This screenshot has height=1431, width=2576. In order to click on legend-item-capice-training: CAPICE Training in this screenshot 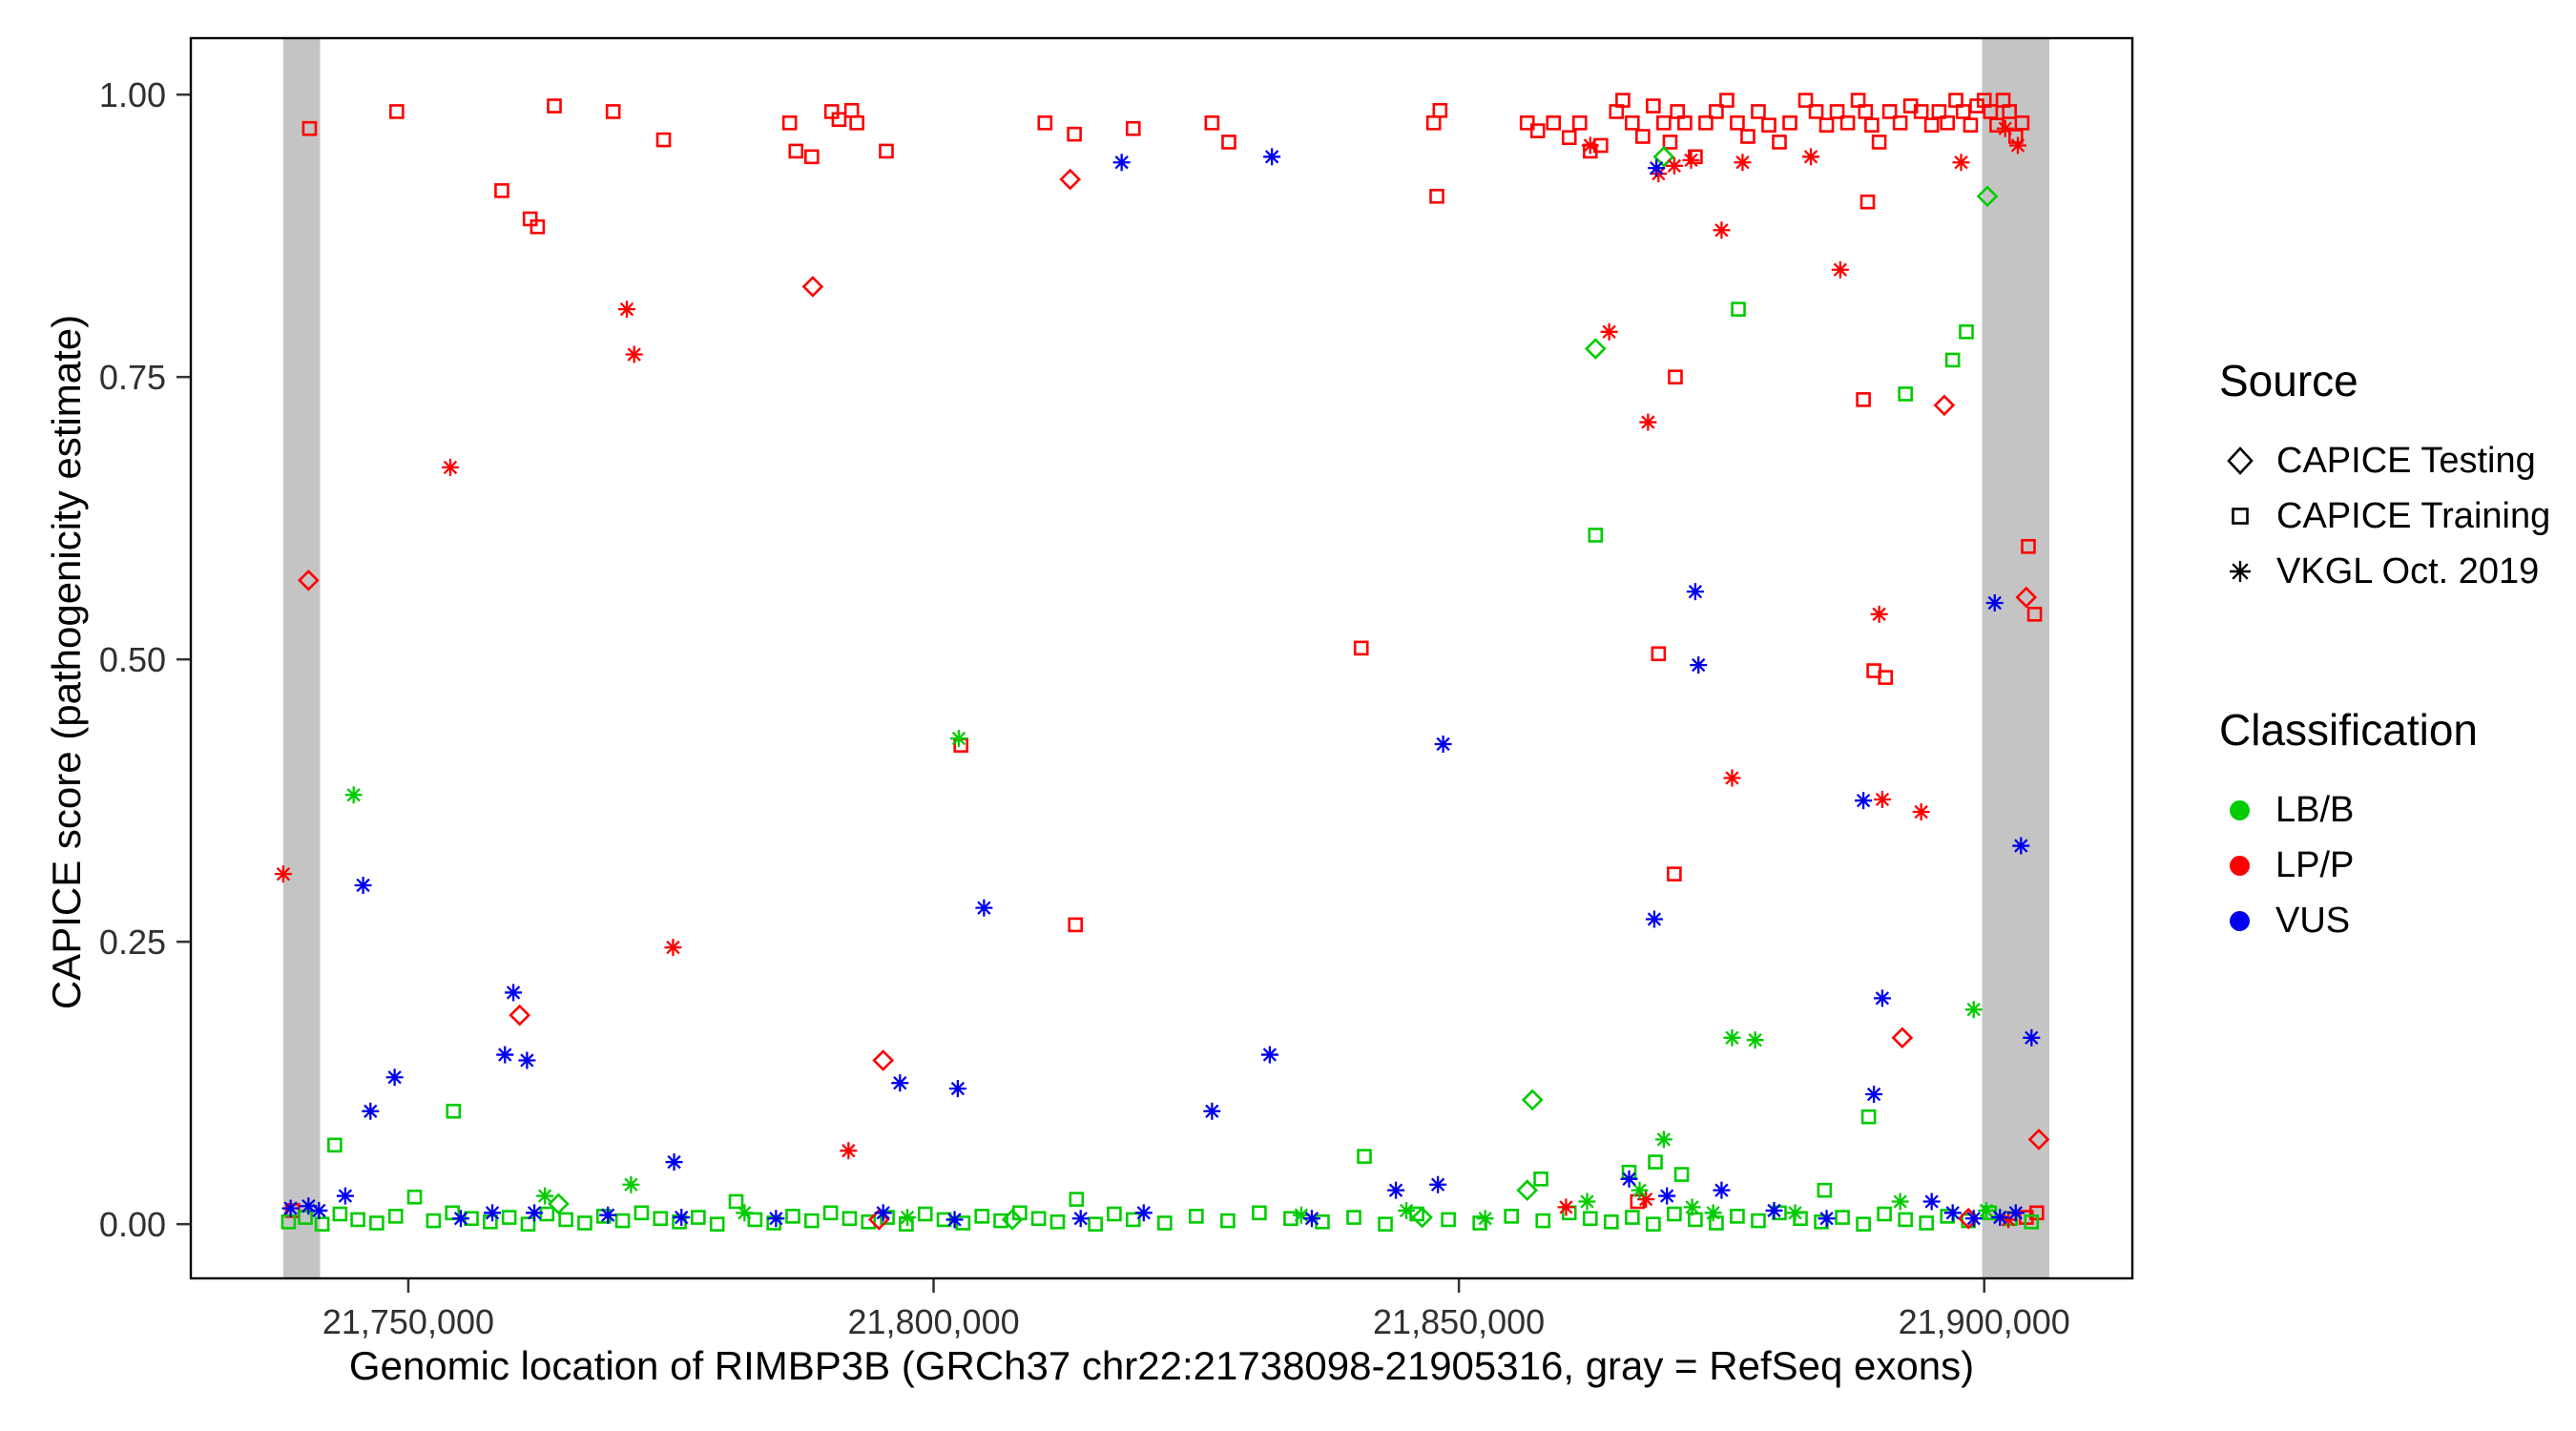, I will do `click(2384, 516)`.